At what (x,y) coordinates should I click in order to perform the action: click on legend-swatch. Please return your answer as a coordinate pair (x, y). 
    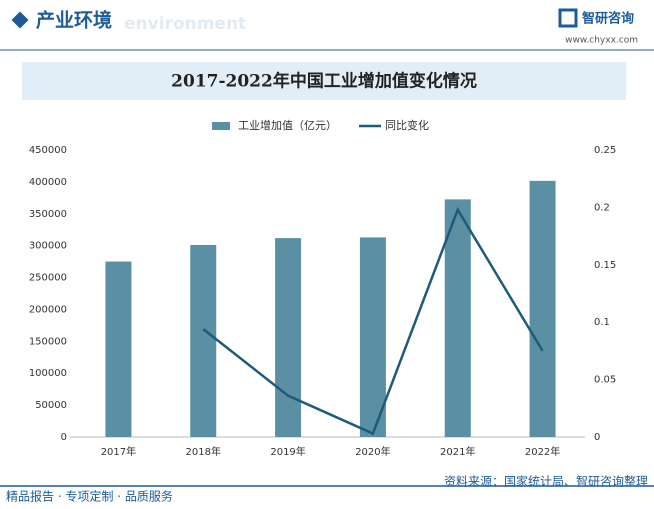
    Looking at the image, I should click on (221, 126).